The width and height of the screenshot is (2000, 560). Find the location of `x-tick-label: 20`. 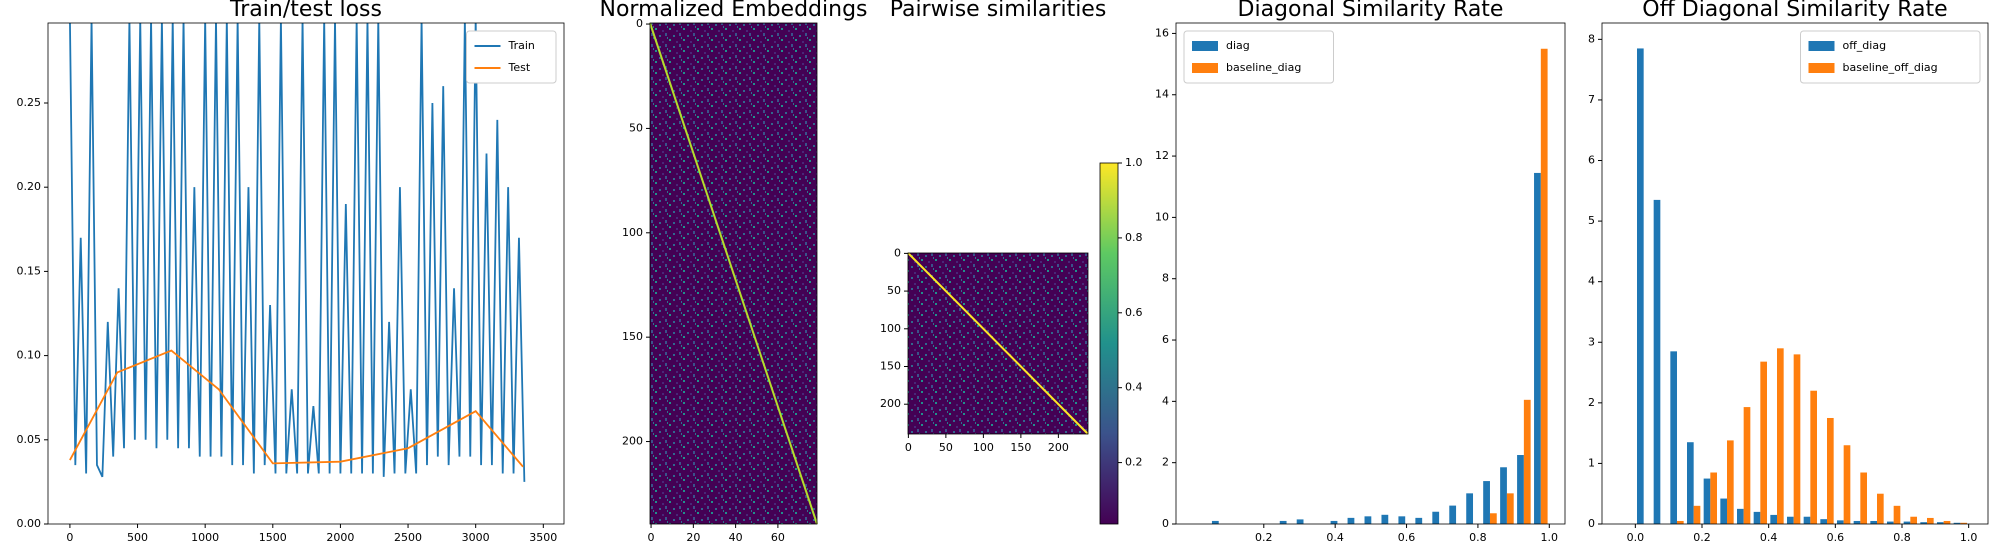

x-tick-label: 20 is located at coordinates (693, 537).